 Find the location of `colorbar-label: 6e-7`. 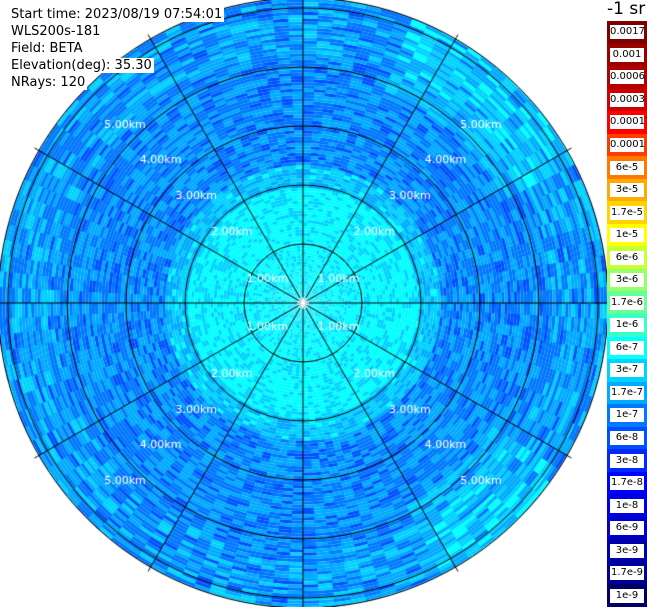

colorbar-label: 6e-7 is located at coordinates (627, 347).